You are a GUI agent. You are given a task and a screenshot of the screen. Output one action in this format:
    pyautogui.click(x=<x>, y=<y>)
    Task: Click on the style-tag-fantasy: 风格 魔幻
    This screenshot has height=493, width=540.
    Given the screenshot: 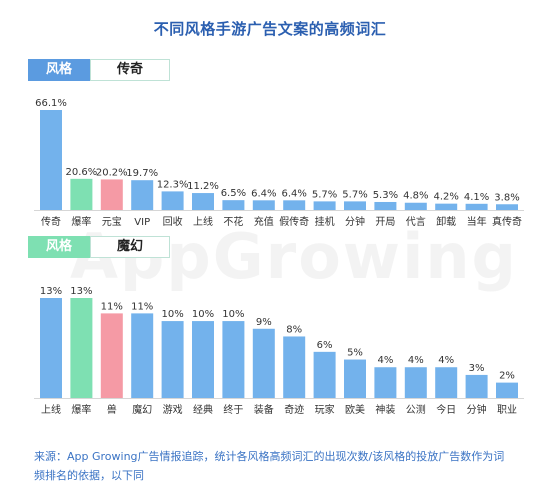 What is the action you would take?
    pyautogui.click(x=99, y=247)
    